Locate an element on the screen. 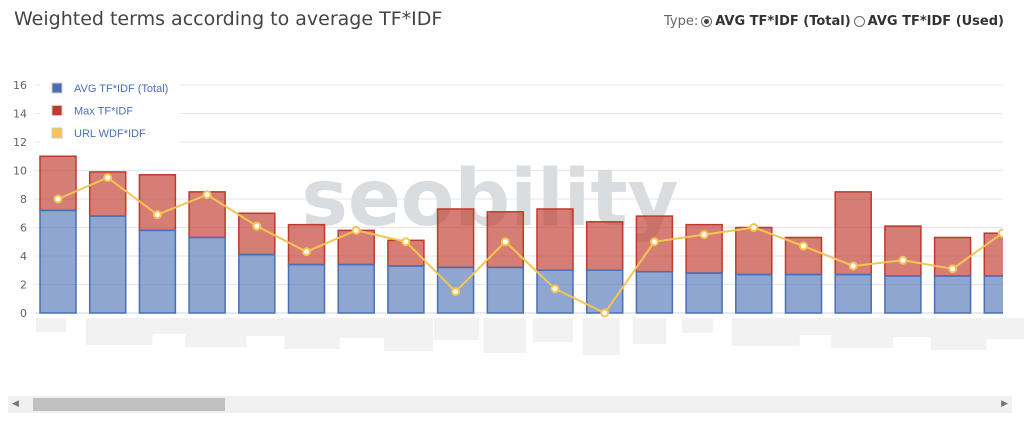 The width and height of the screenshot is (1024, 423). radio-avg-used is located at coordinates (859, 21).